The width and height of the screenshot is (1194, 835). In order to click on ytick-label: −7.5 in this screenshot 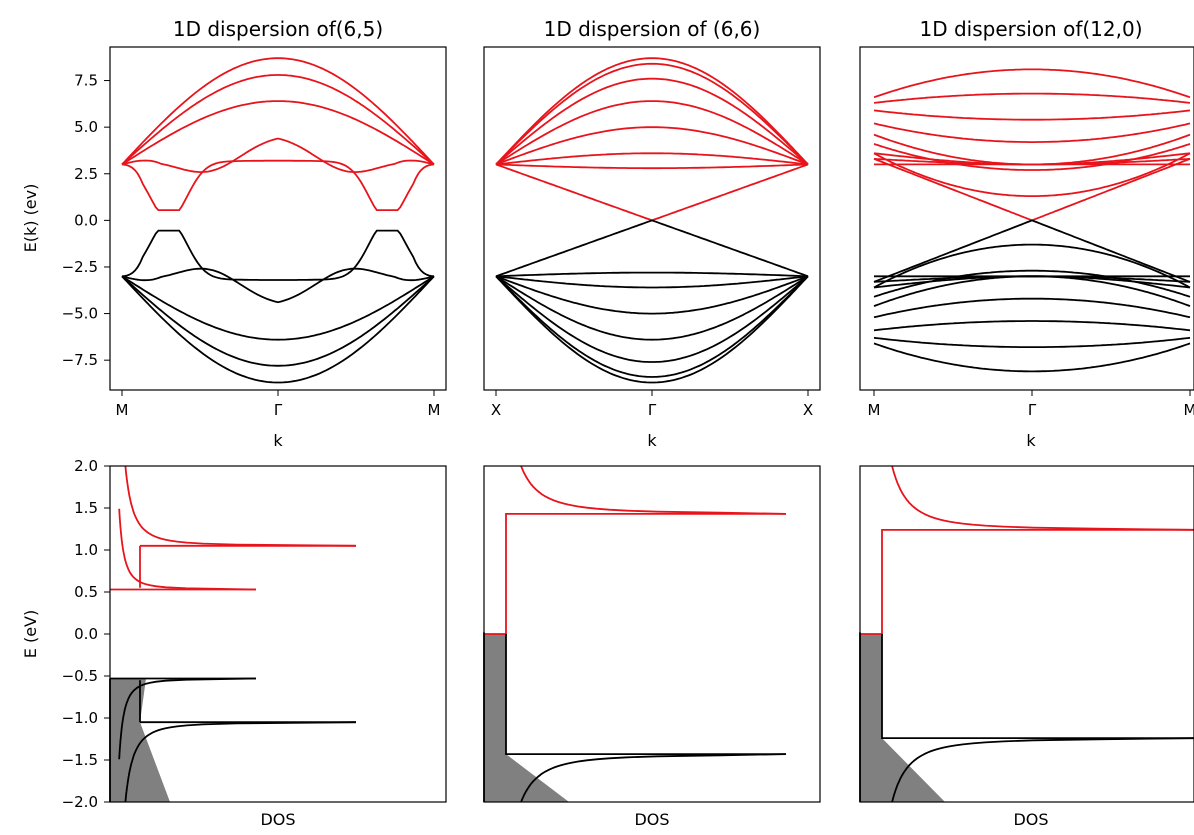, I will do `click(80, 360)`.